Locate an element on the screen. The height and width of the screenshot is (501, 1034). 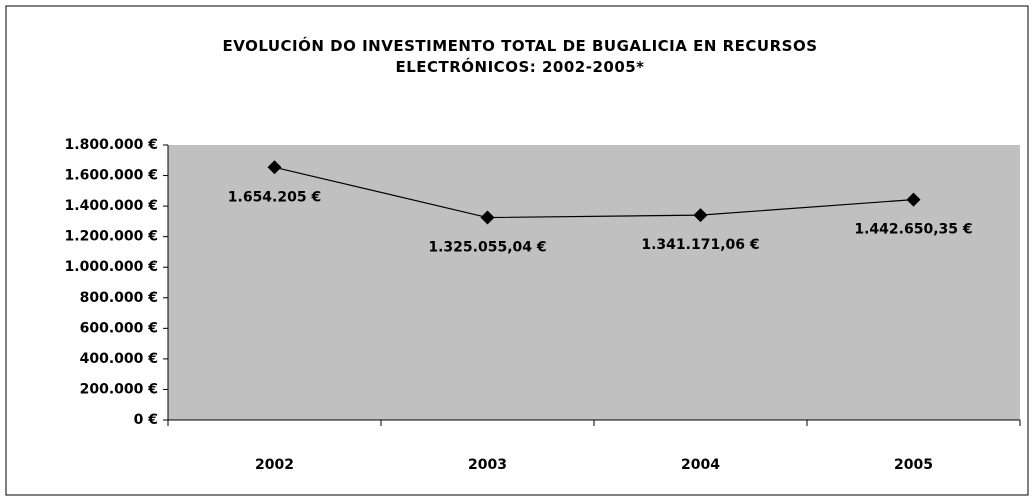
data-label: 1.341.171,06 € is located at coordinates (700, 245).